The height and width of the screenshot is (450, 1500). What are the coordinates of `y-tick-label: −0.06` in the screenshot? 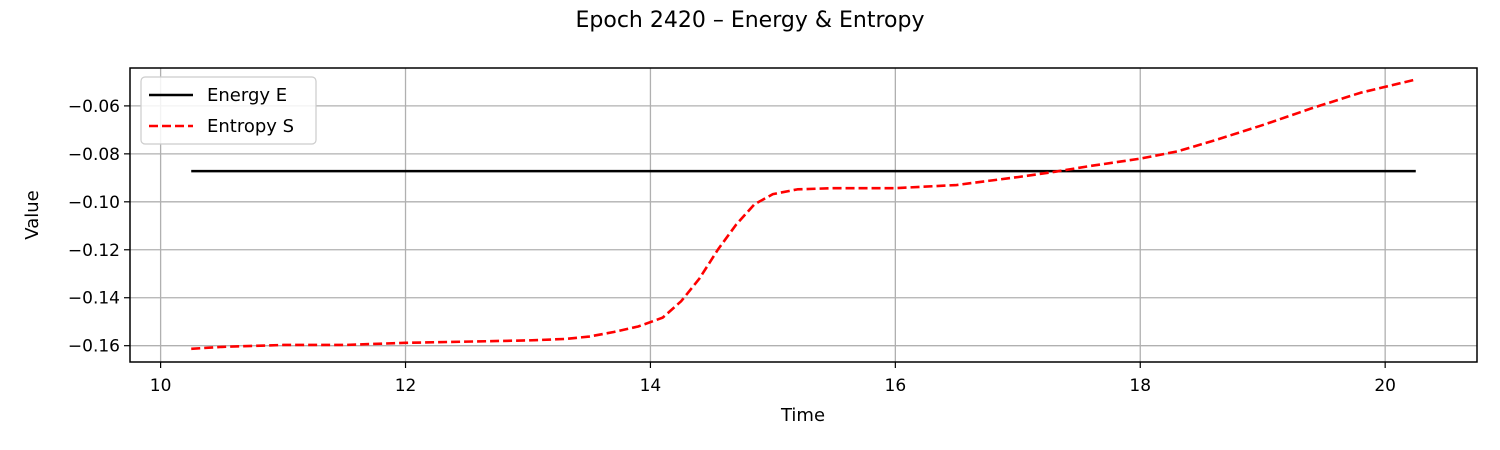 It's located at (94, 107).